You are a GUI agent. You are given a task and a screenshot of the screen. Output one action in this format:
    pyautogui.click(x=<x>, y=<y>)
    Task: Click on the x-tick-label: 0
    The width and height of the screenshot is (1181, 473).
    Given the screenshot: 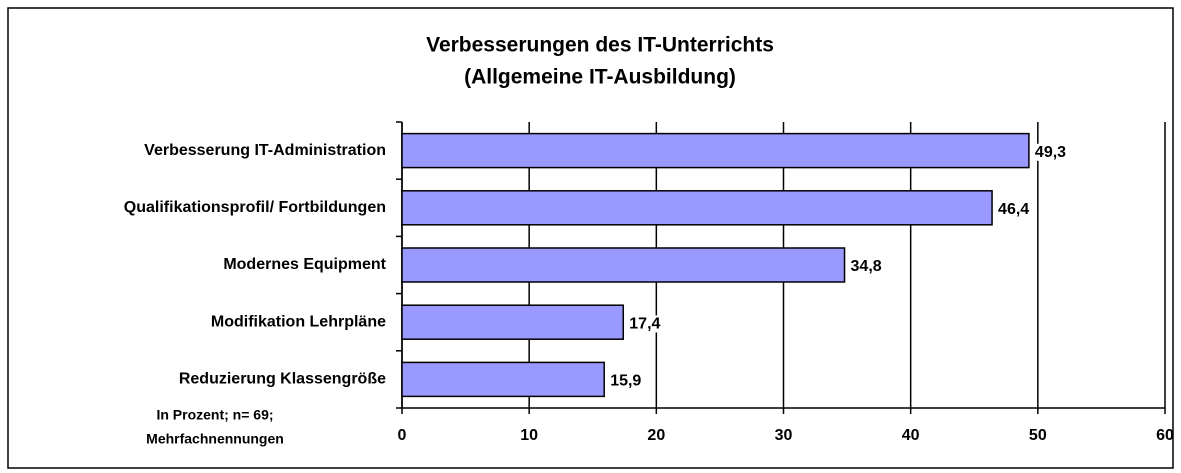 What is the action you would take?
    pyautogui.click(x=402, y=435)
    